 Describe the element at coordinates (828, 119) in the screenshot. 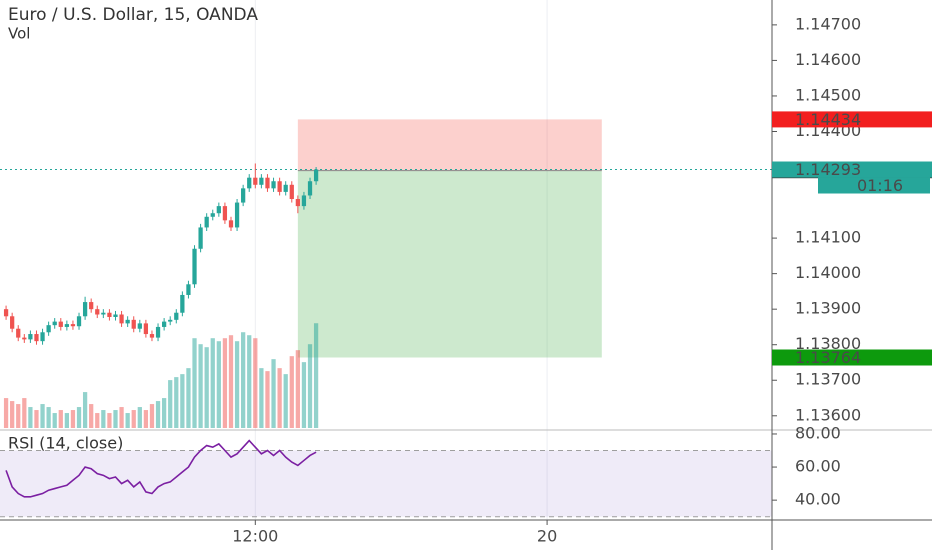

I see `stop-label: 1.14434` at that location.